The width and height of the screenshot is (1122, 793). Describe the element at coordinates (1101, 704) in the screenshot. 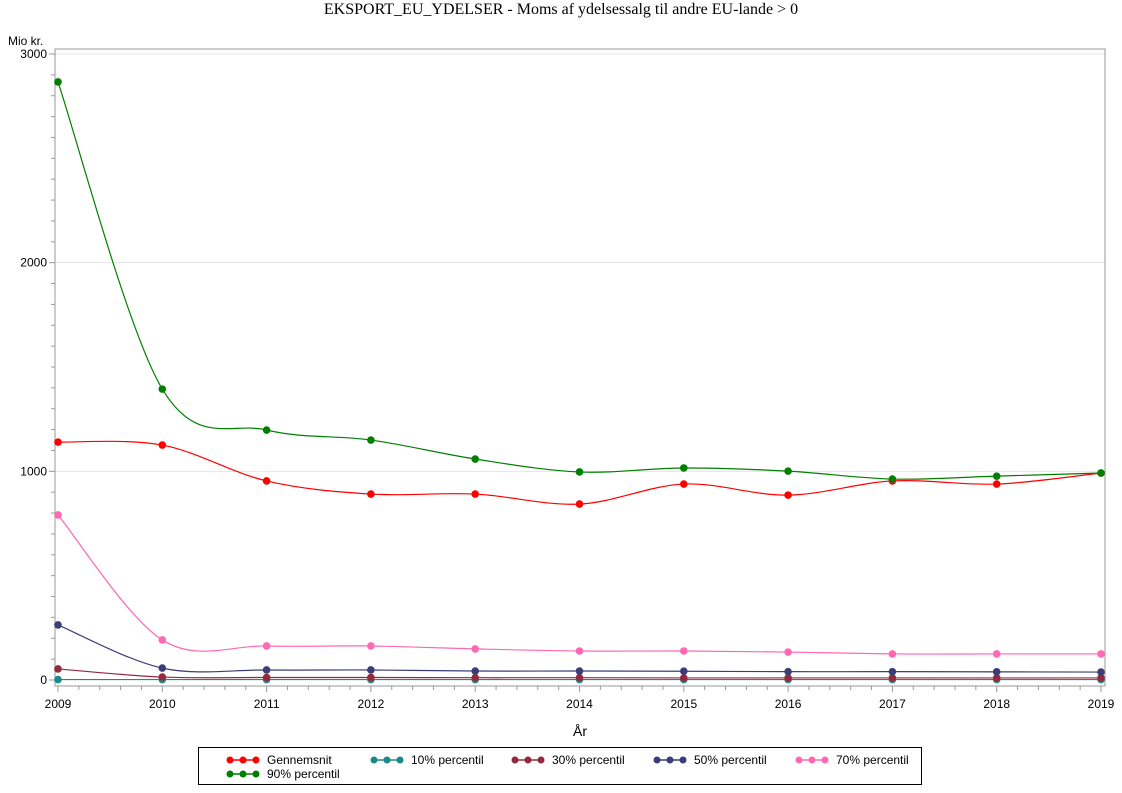

I see `x-tick-label: 2019` at that location.